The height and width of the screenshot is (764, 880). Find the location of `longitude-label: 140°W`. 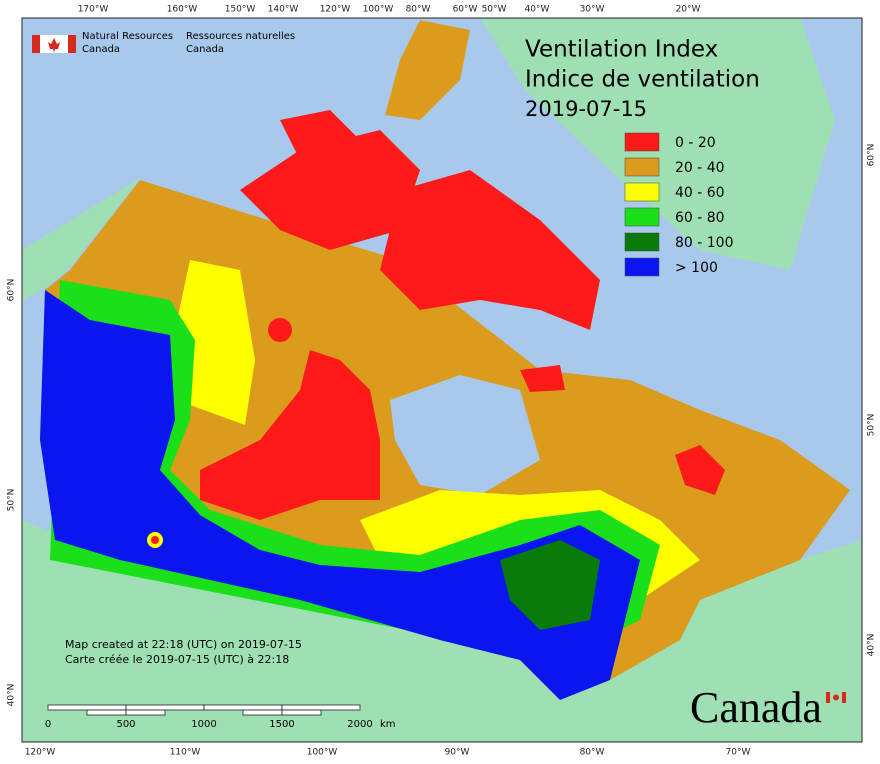

longitude-label: 140°W is located at coordinates (283, 10).